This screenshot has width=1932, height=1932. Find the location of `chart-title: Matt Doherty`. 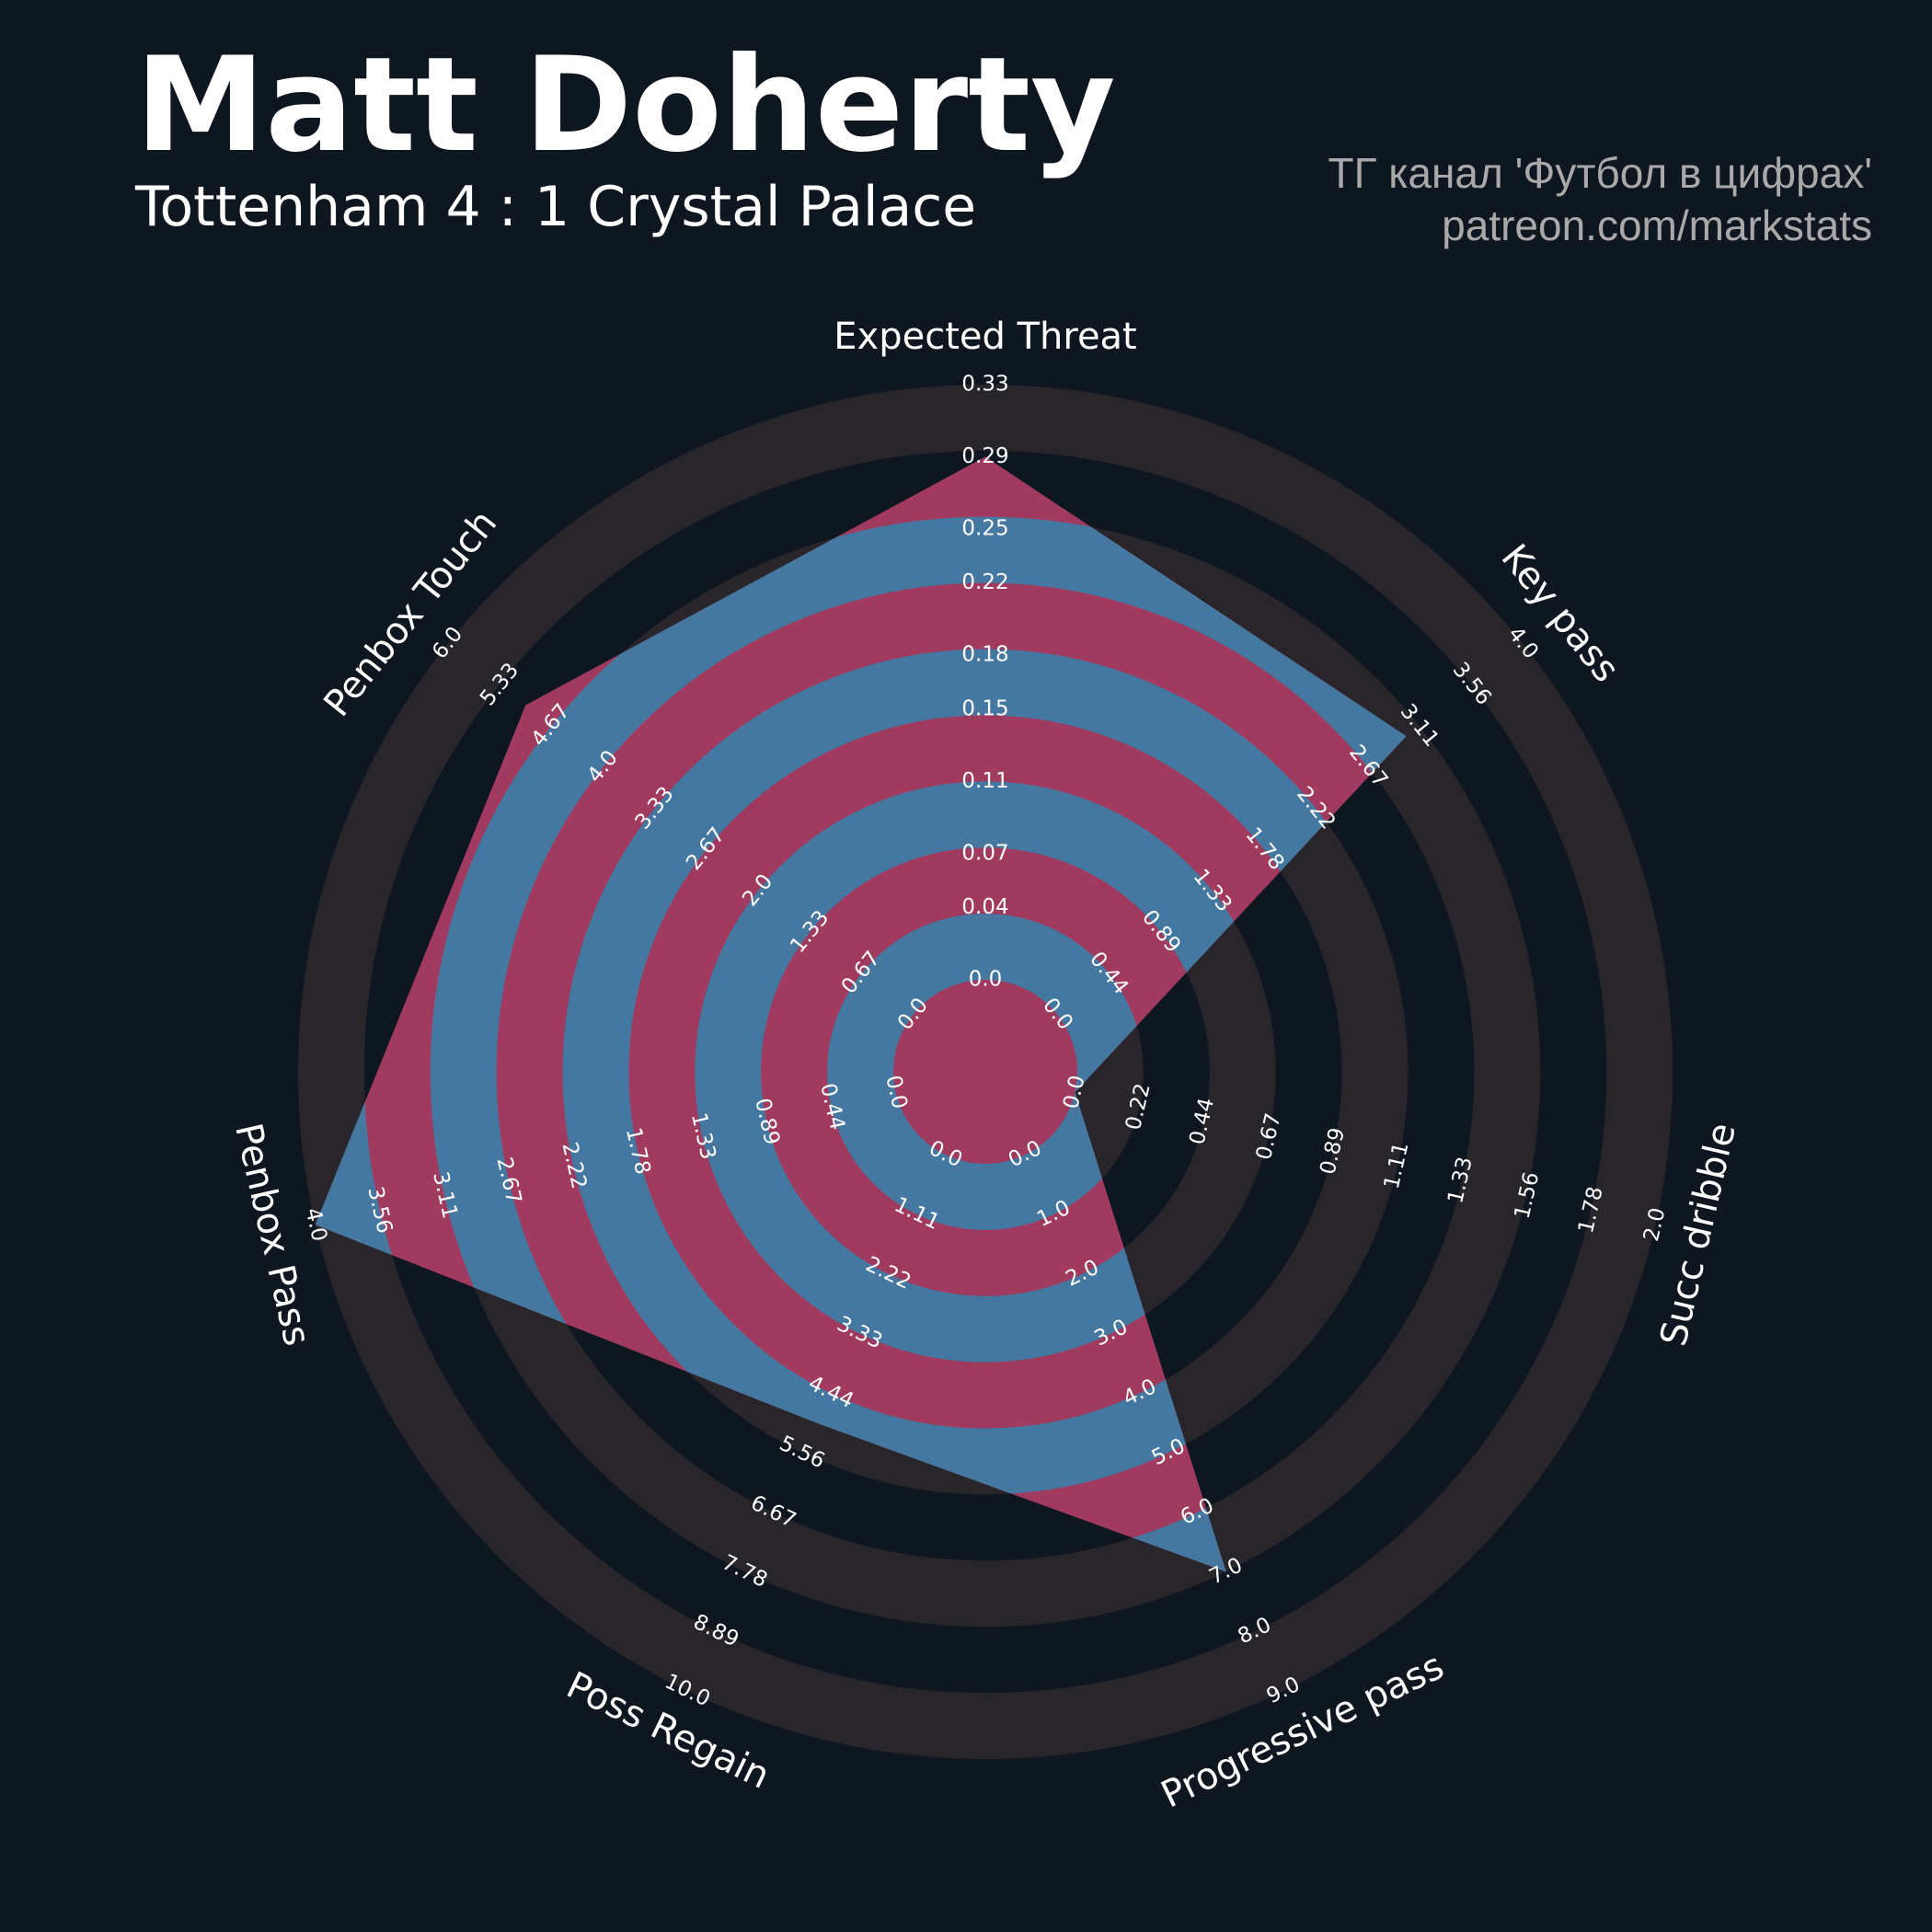

chart-title: Matt Doherty is located at coordinates (625, 105).